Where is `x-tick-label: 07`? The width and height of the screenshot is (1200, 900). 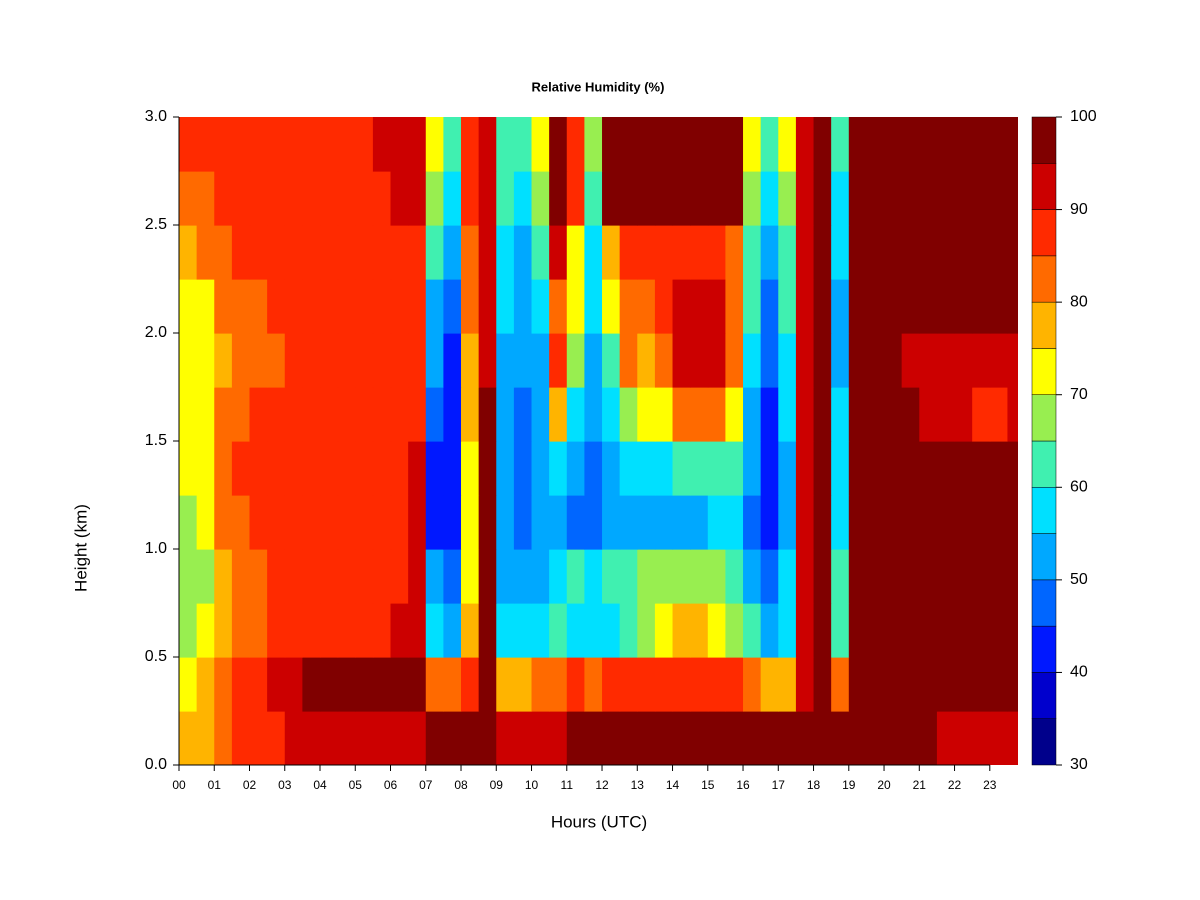 x-tick-label: 07 is located at coordinates (426, 785).